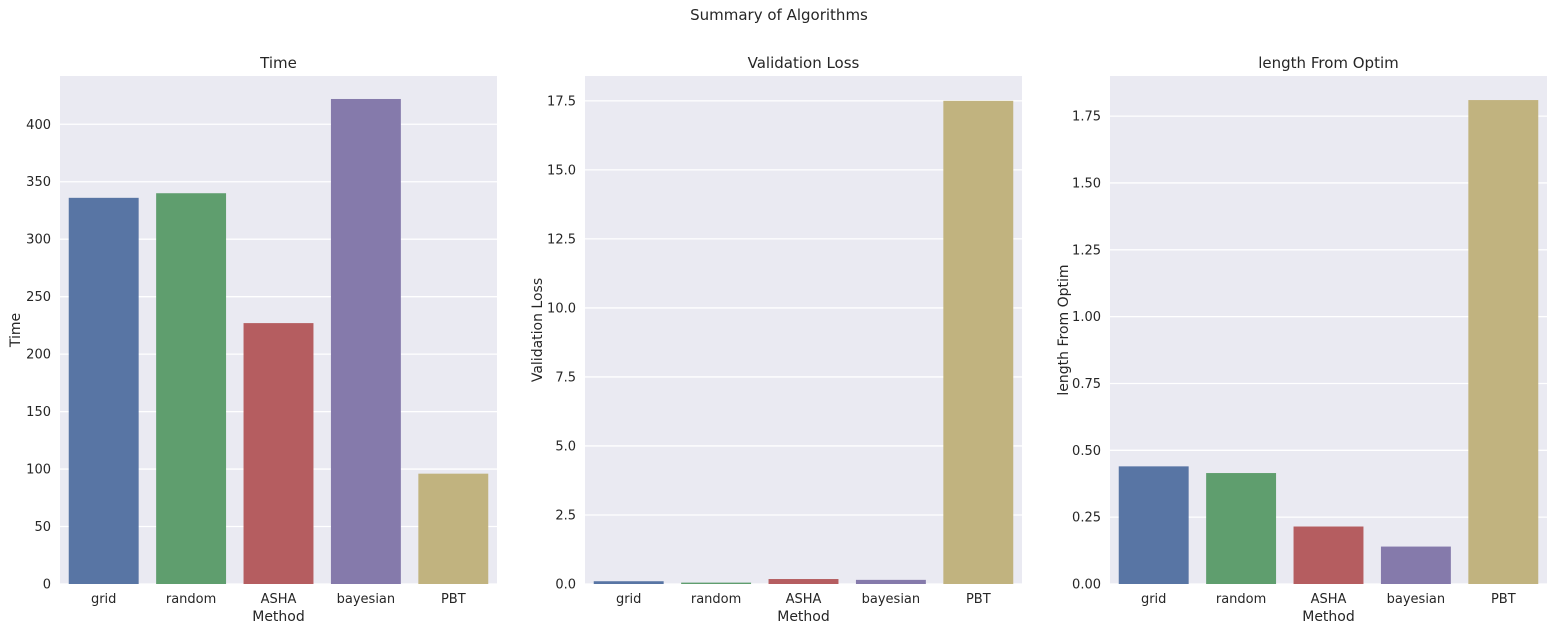  Describe the element at coordinates (38, 297) in the screenshot. I see `y-tick-label: 250` at that location.